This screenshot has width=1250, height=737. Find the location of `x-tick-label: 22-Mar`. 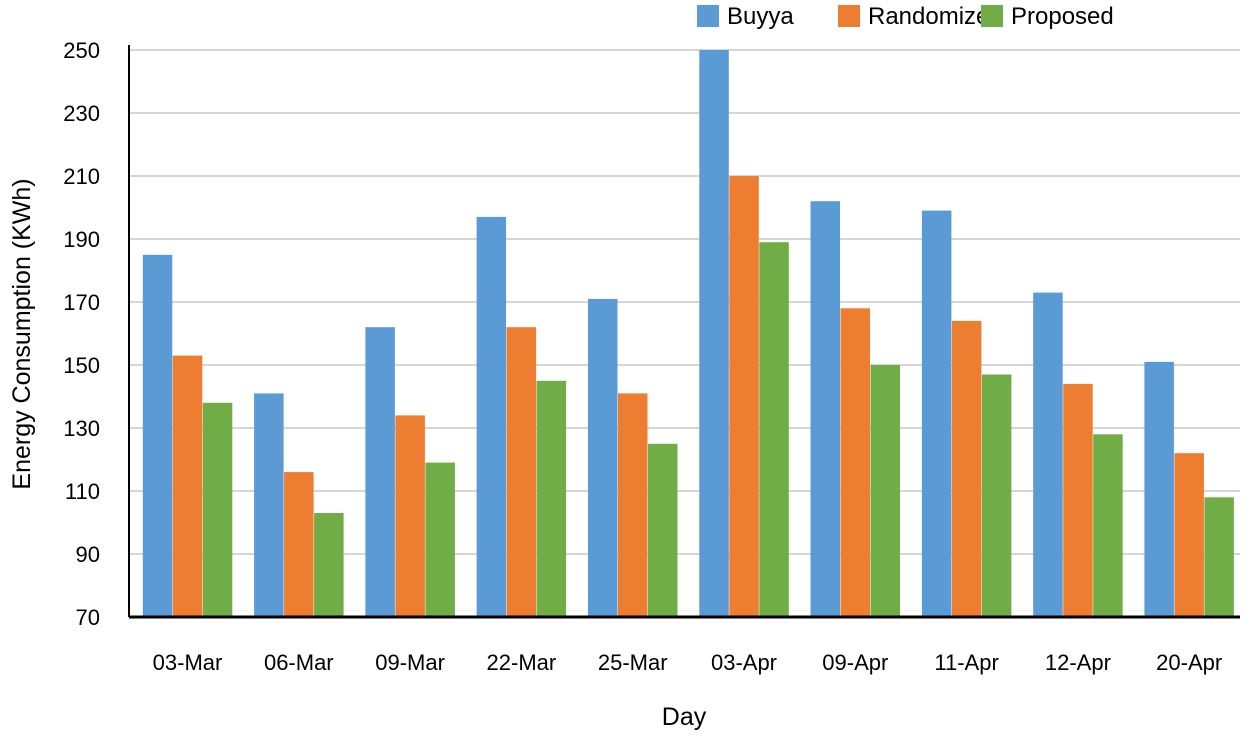

x-tick-label: 22-Mar is located at coordinates (522, 662).